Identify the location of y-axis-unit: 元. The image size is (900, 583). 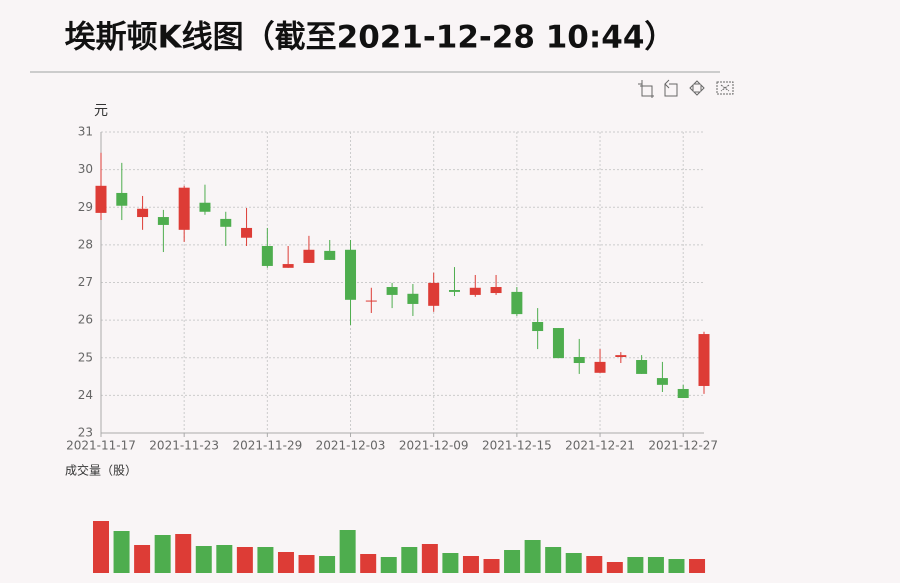
(101, 111).